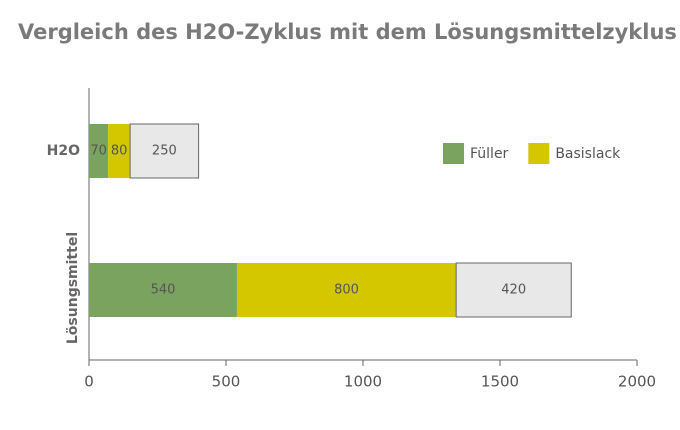  What do you see at coordinates (363, 382) in the screenshot?
I see `x-tick-label: 1000` at bounding box center [363, 382].